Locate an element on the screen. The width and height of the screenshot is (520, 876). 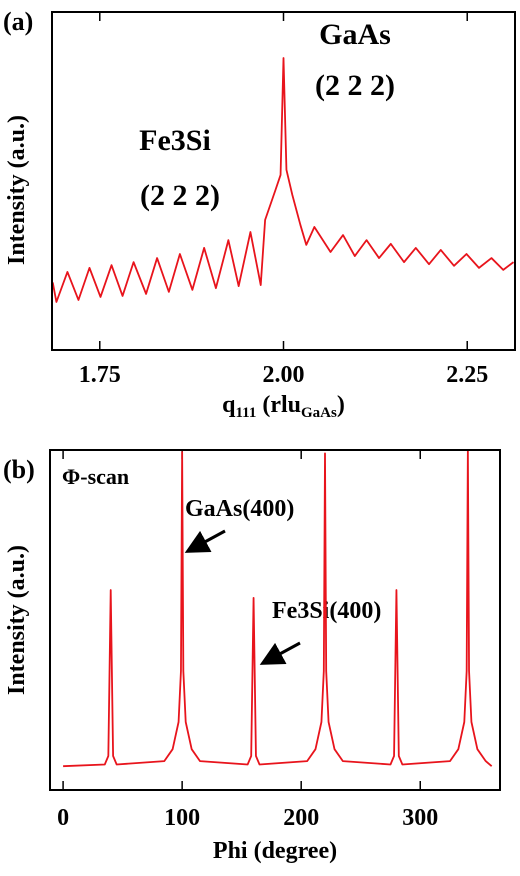
annotation: GaAs is located at coordinates (355, 34).